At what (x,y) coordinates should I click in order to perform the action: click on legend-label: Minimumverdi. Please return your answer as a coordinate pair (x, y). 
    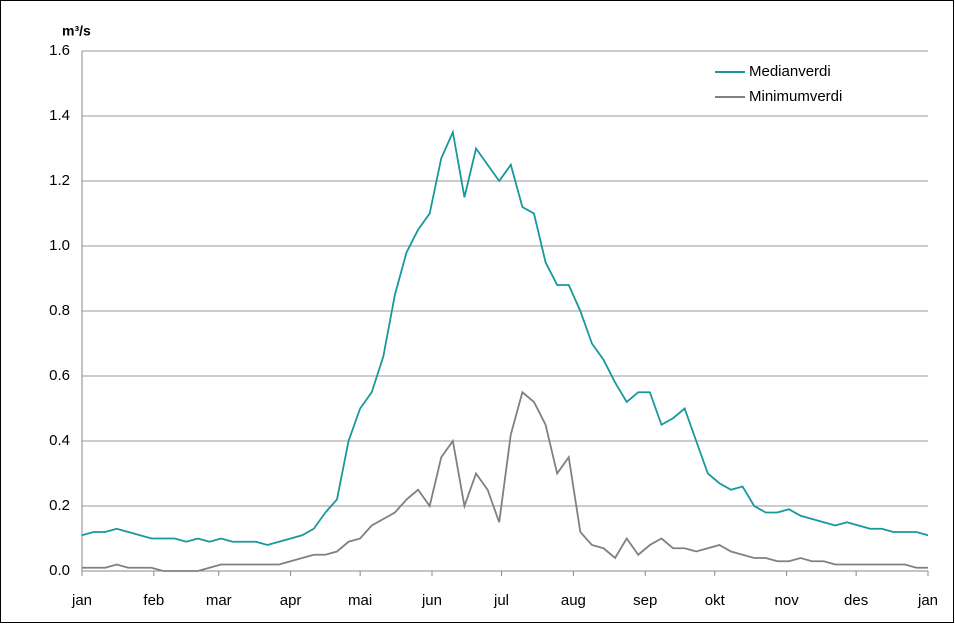
    Looking at the image, I should click on (795, 96).